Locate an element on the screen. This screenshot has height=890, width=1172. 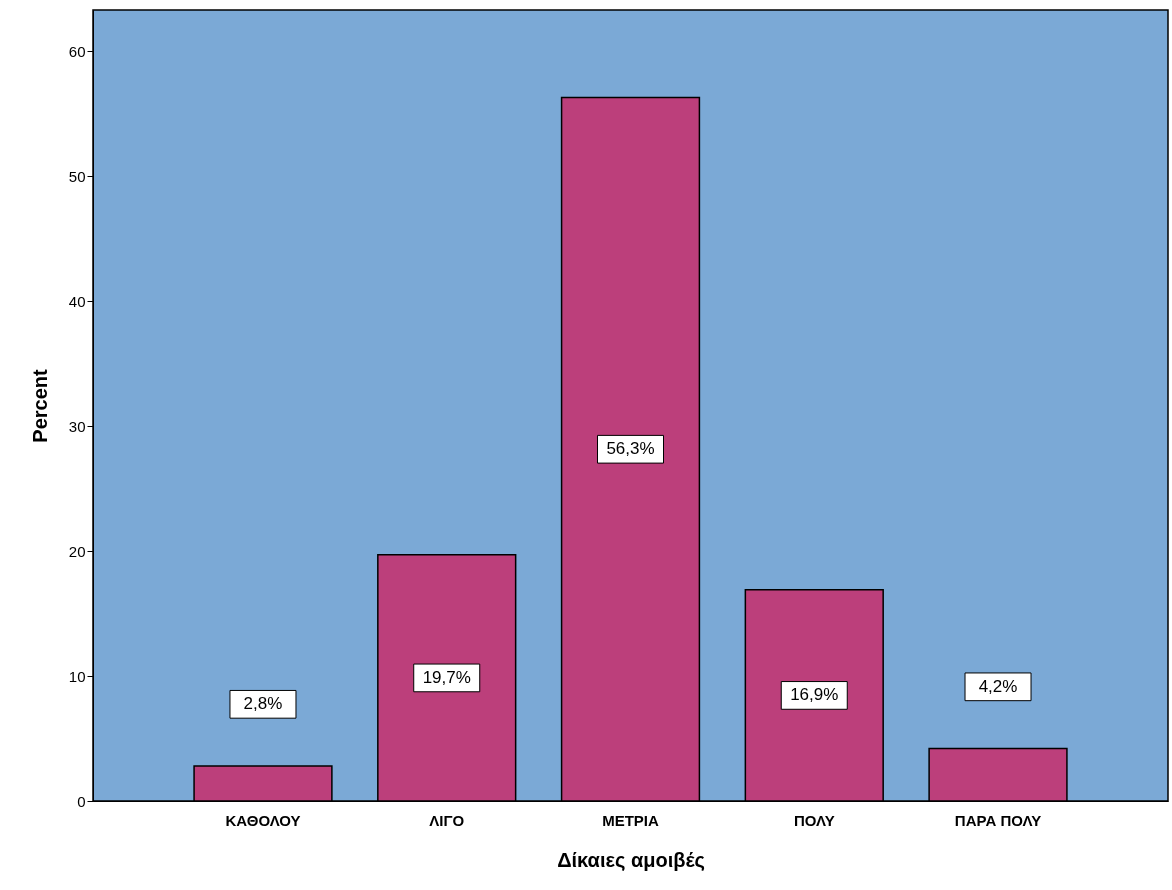
y-tick-label: 60 is located at coordinates (77, 51).